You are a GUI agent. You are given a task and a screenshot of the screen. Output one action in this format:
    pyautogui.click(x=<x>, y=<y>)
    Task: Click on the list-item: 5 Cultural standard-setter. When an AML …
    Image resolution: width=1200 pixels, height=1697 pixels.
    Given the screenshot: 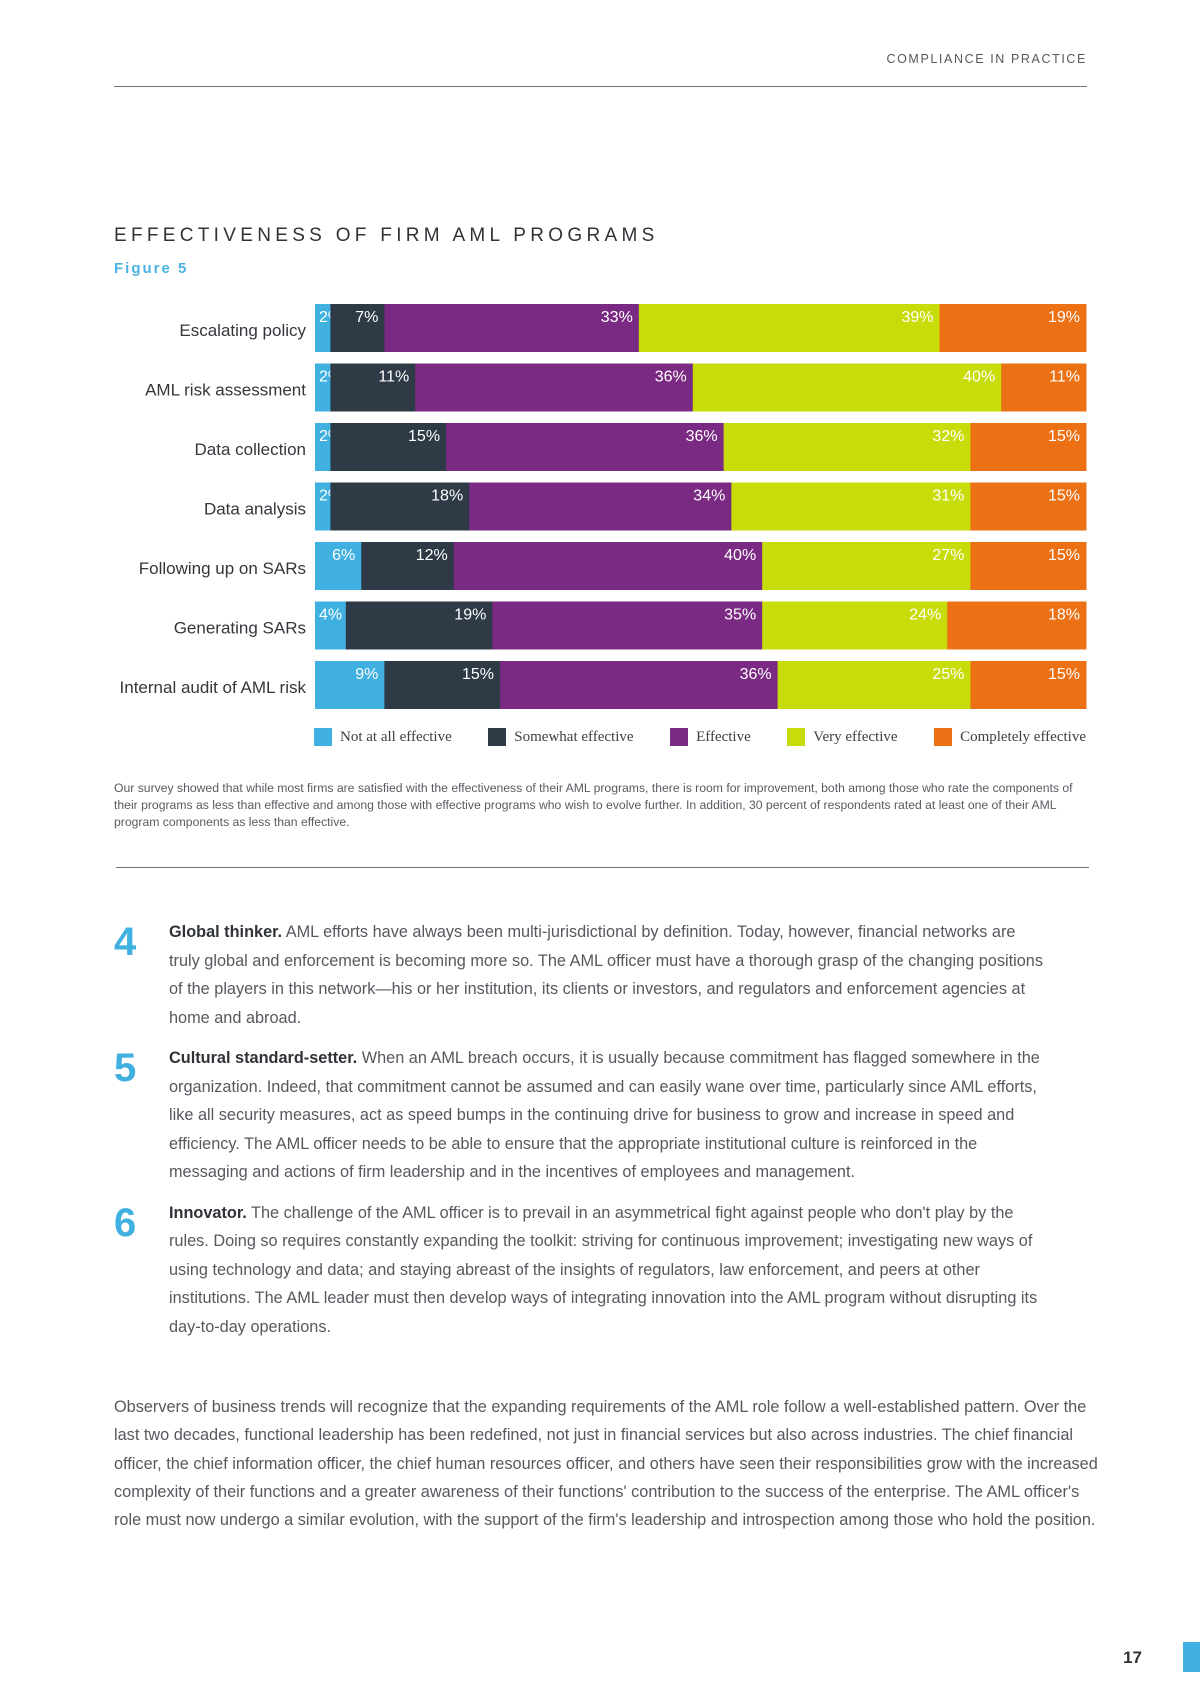 What is the action you would take?
    pyautogui.click(x=579, y=1115)
    